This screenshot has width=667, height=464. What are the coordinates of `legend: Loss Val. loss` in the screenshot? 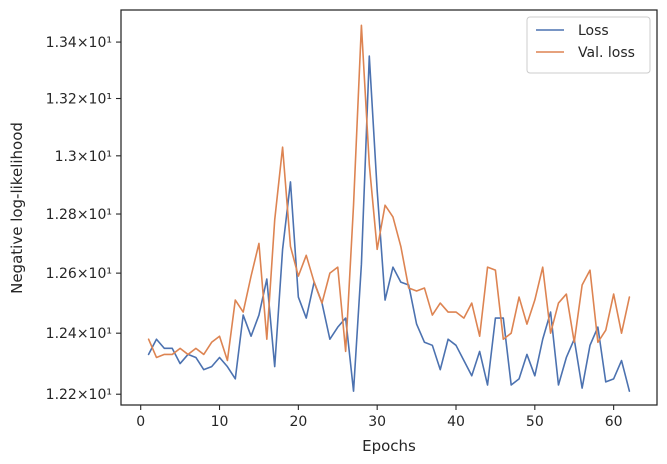 It's located at (588, 45).